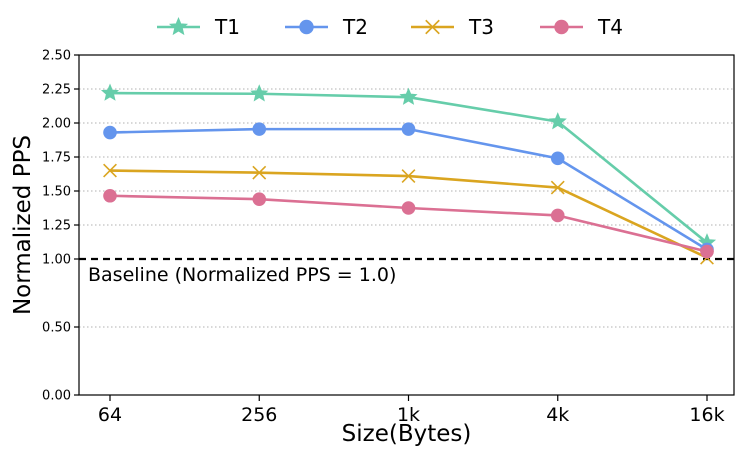 This screenshot has width=748, height=456. Describe the element at coordinates (110, 415) in the screenshot. I see `x-tick-label: 64` at that location.